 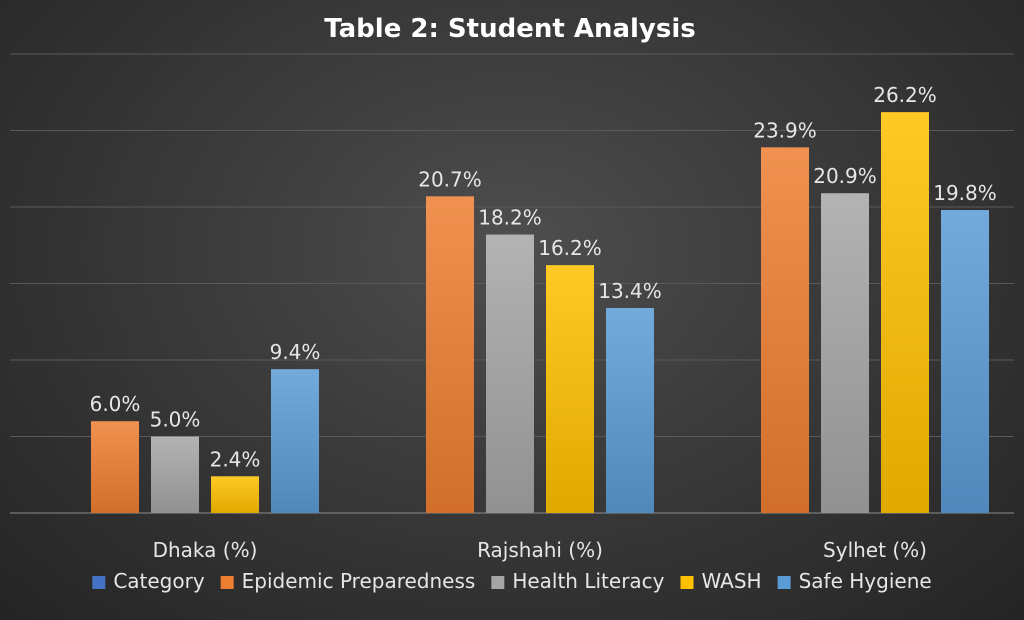 I want to click on data-label-safe-hygiene-sylhet: 19.8%, so click(x=965, y=193).